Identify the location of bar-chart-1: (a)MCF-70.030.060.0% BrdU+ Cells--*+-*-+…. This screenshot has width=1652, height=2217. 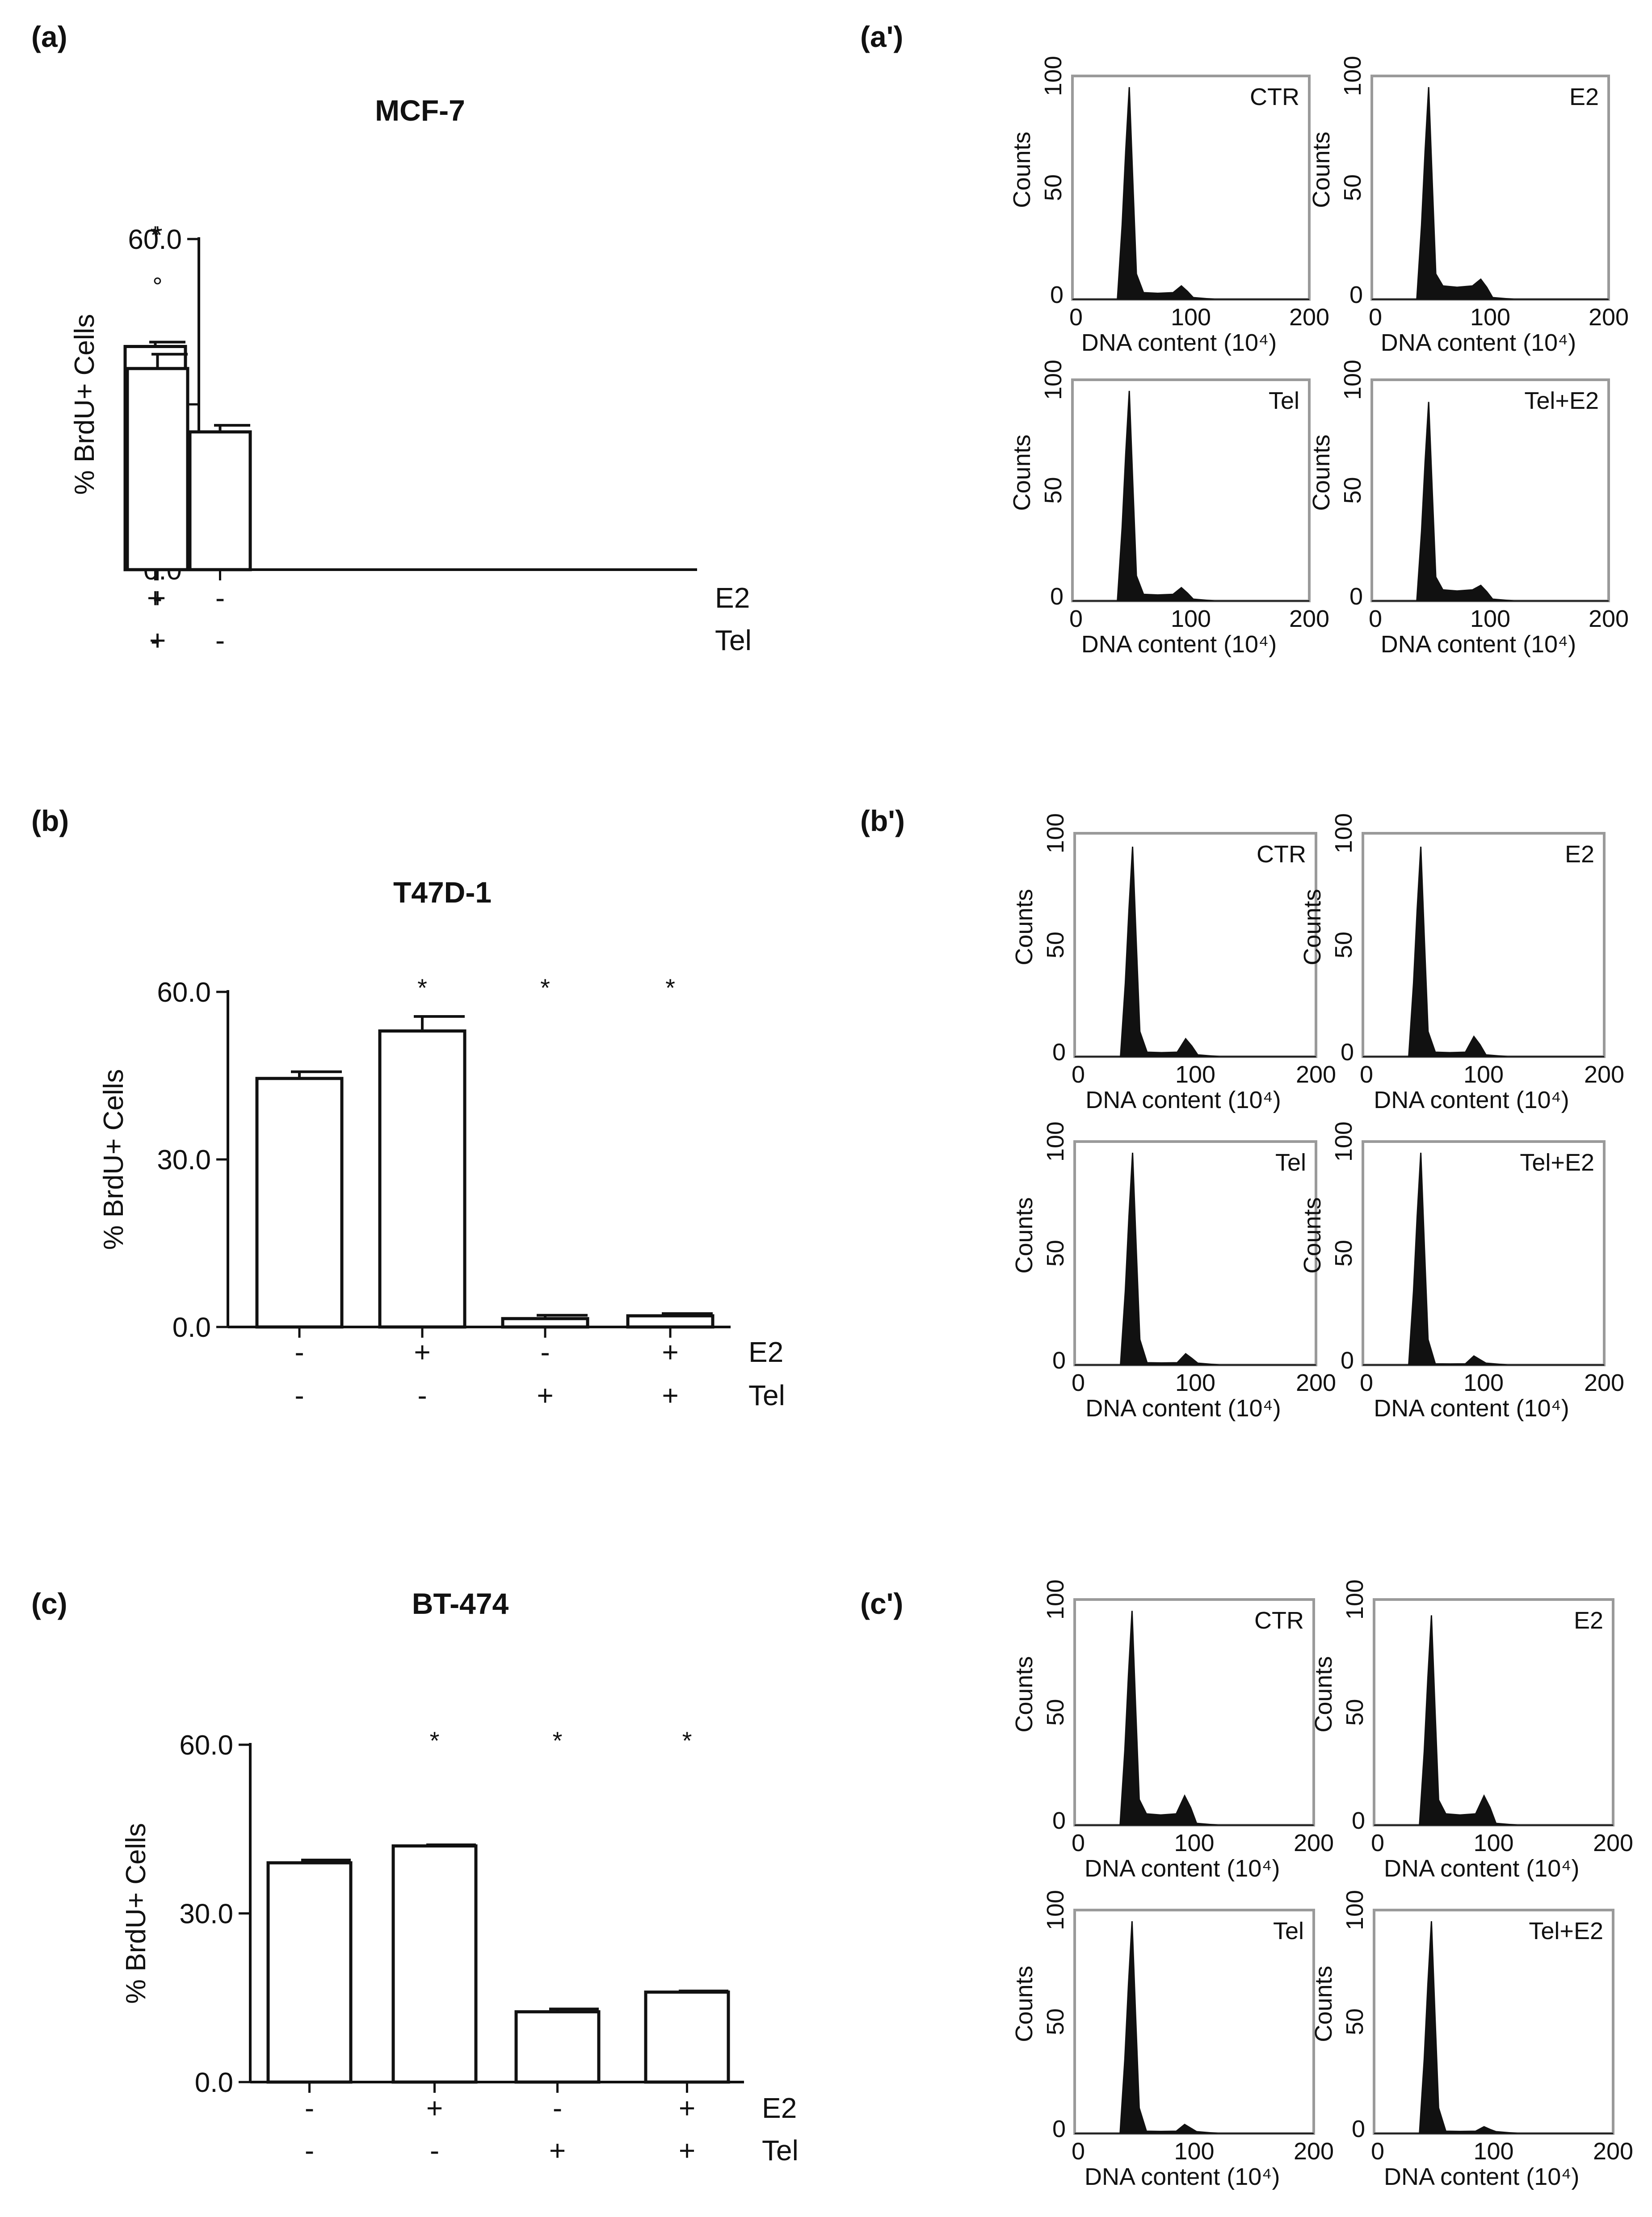
(391, 338).